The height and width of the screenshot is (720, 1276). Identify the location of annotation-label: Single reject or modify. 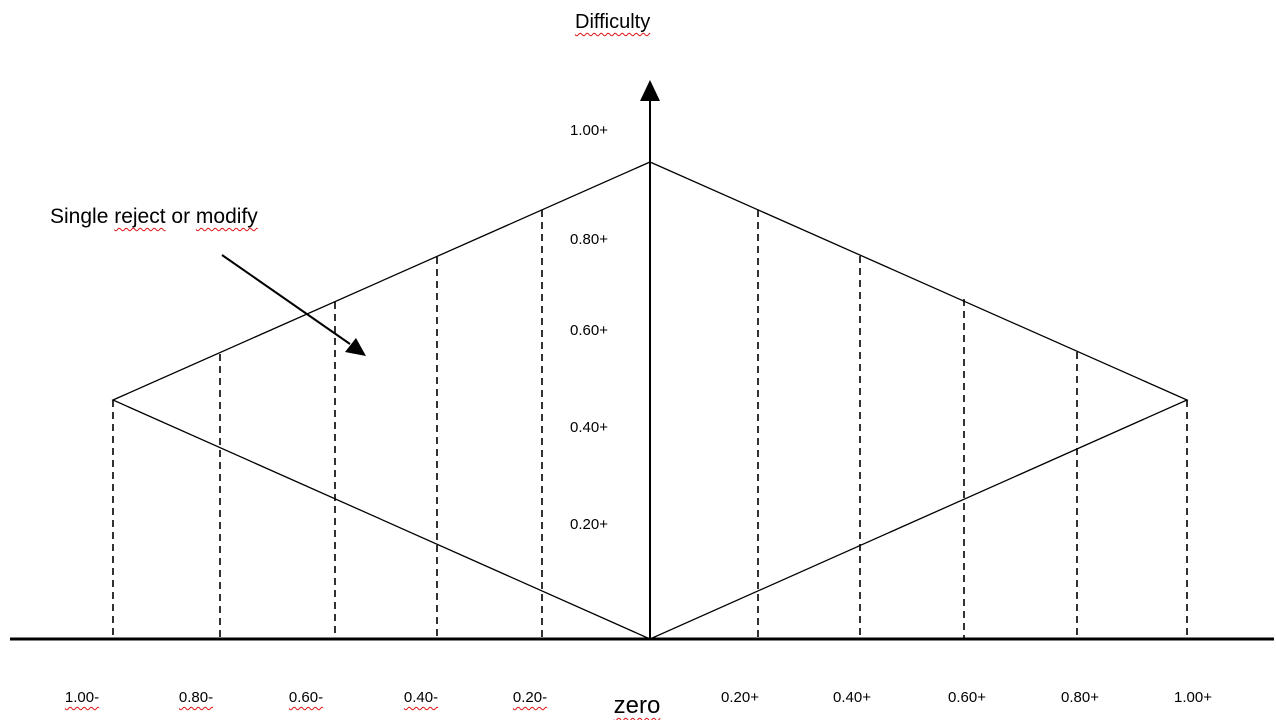
(154, 216).